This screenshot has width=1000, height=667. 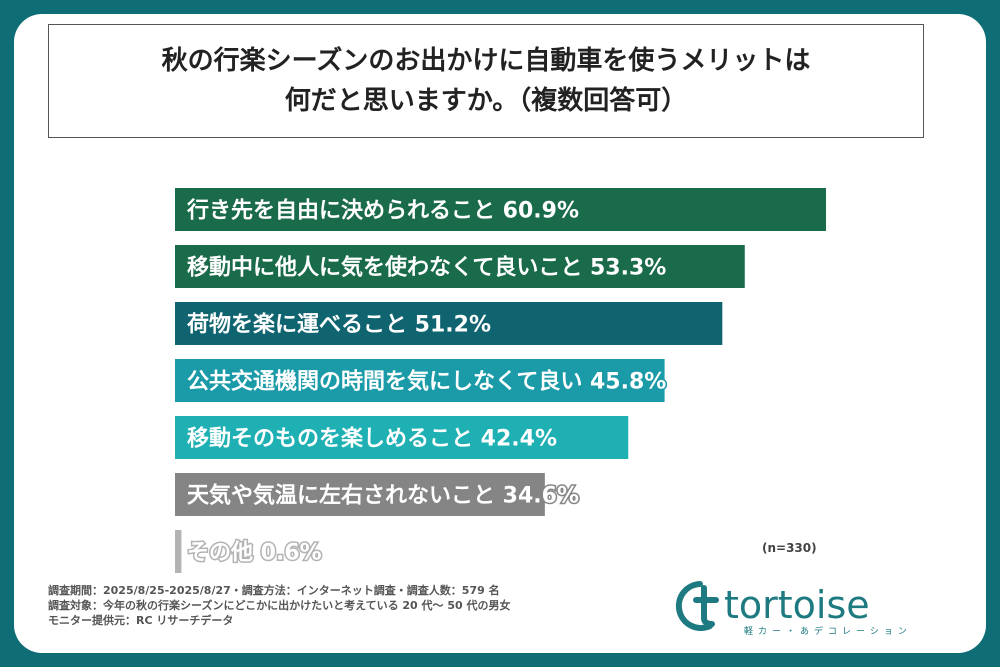 I want to click on tortoise-logo: tortoise 軽カー・あデコレーション, so click(x=793, y=609).